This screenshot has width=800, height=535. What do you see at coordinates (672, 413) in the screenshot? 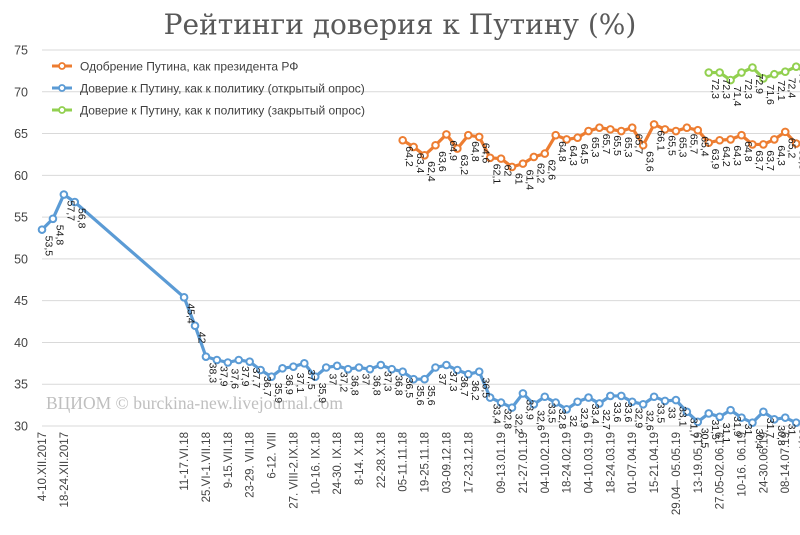
I see `data-label: 33` at bounding box center [672, 413].